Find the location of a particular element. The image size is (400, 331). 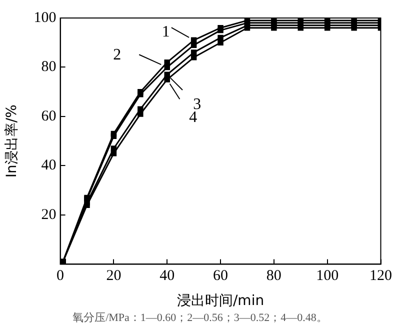

y-tick-label: 80 is located at coordinates (48, 67).